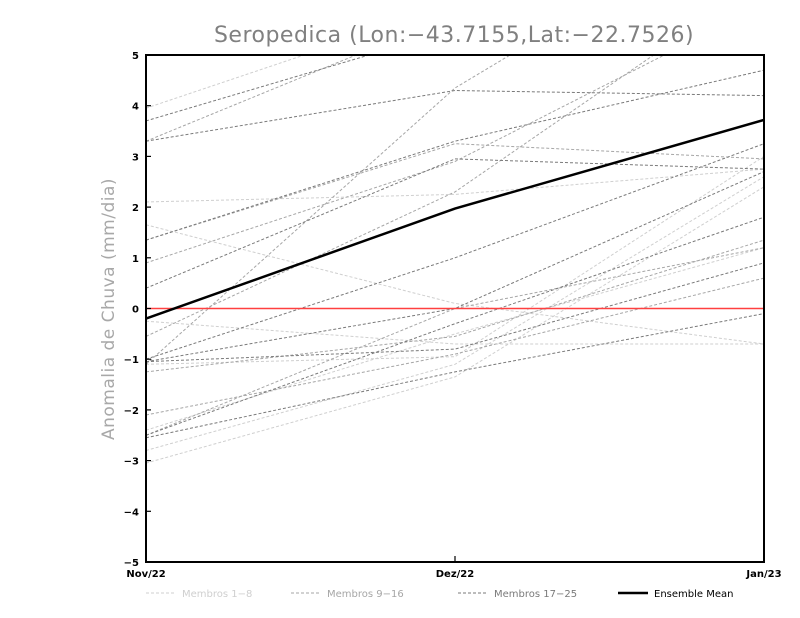 The height and width of the screenshot is (618, 800). I want to click on y-tick-label: −1, so click(131, 360).